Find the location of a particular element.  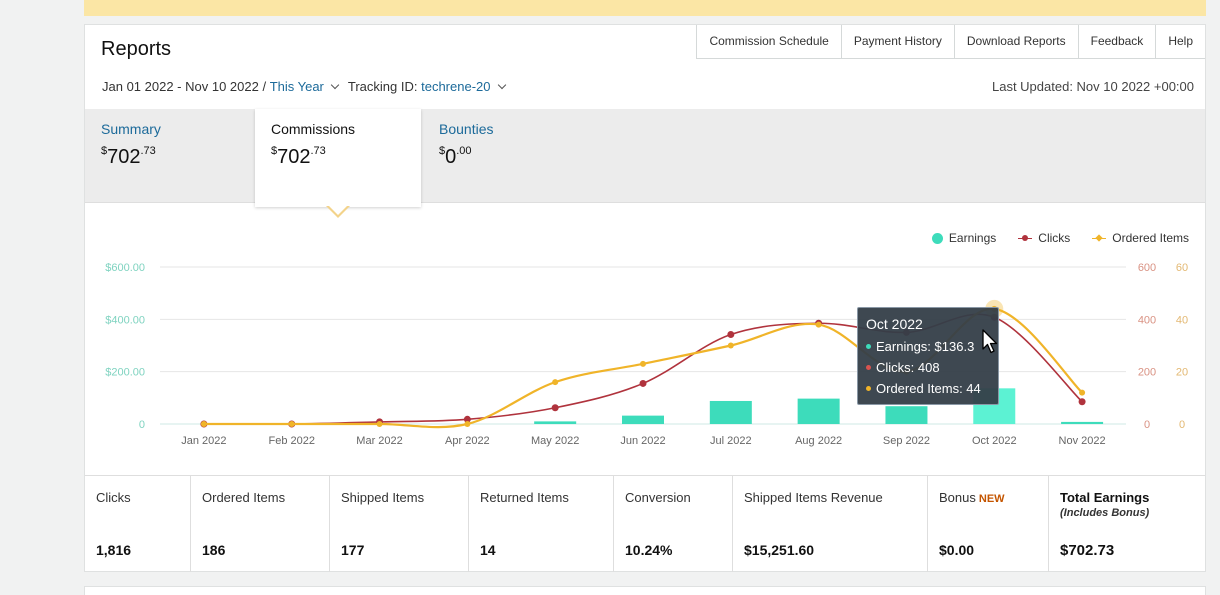

payment-history-tab: Payment History is located at coordinates (898, 41).